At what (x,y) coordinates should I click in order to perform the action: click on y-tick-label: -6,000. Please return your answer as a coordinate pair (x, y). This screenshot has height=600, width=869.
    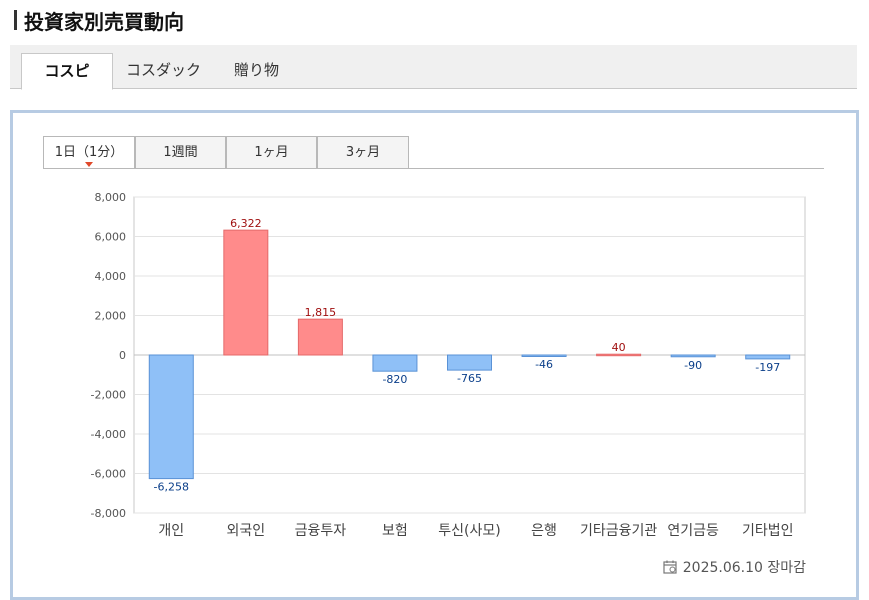
    Looking at the image, I should click on (108, 474).